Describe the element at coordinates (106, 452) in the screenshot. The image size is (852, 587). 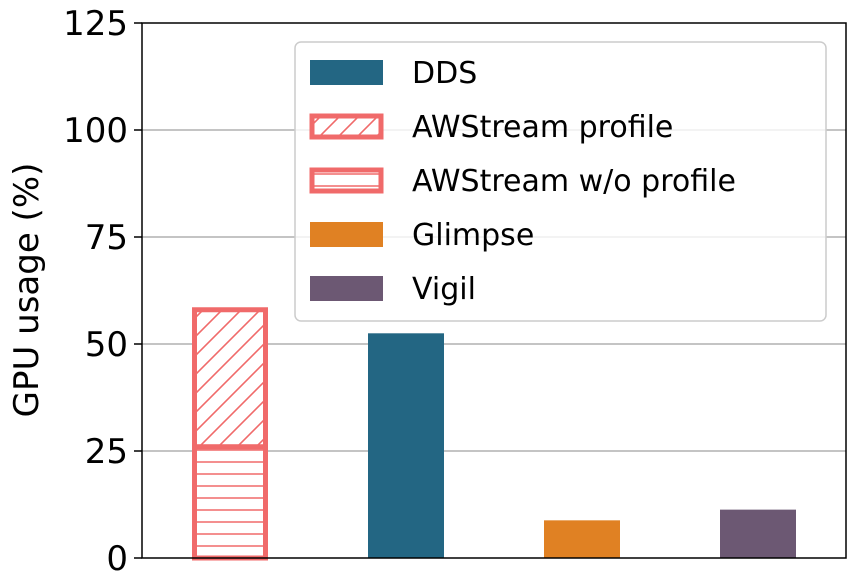
I see `y-tick-label: 25` at that location.